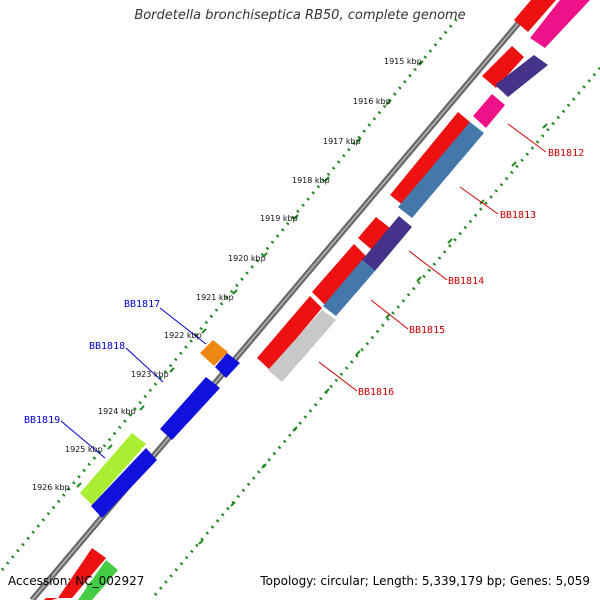  What do you see at coordinates (372, 101) in the screenshot?
I see `tick-label: 1916 kbp` at bounding box center [372, 101].